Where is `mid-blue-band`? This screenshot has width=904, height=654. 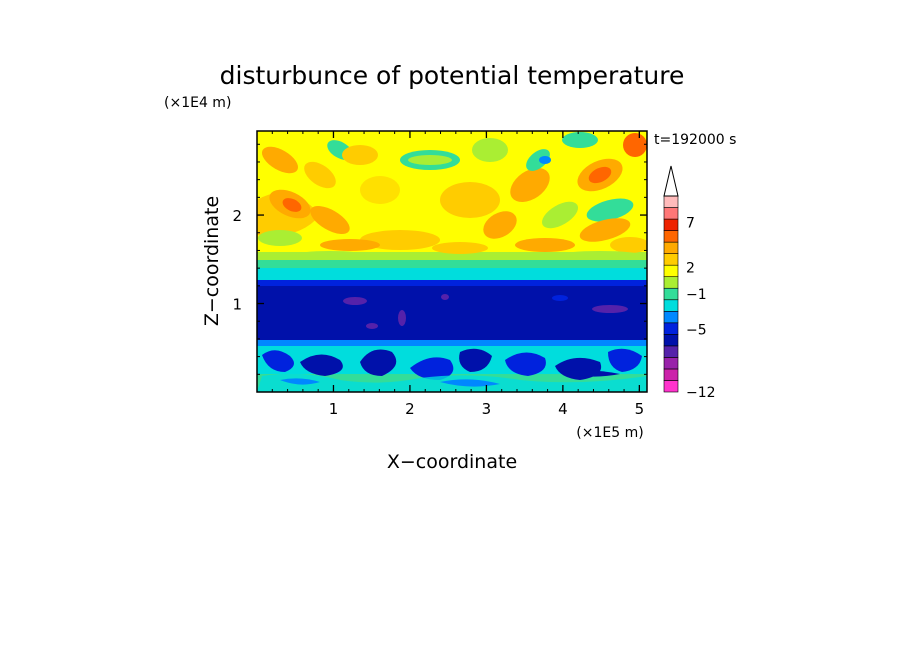 mid-blue-band is located at coordinates (452, 344).